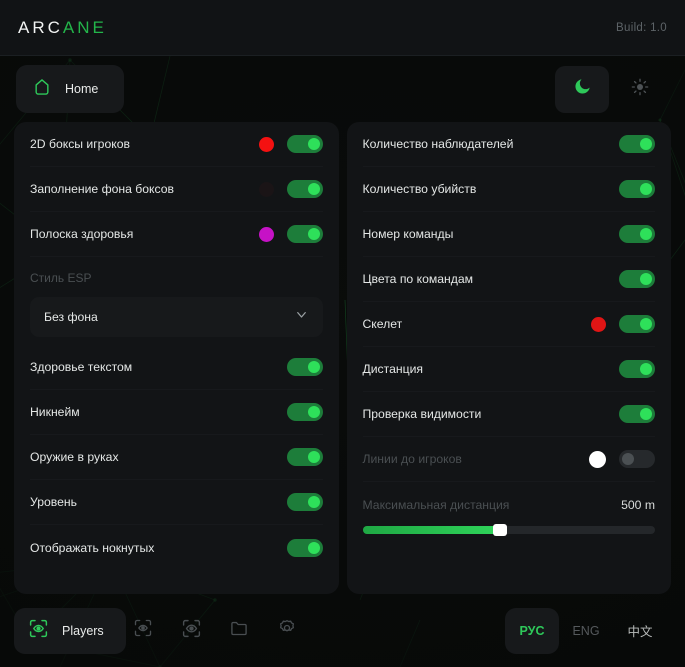 The height and width of the screenshot is (667, 685). Describe the element at coordinates (342, 28) in the screenshot. I see `app-header: ARCANE Build: 1.0` at that location.